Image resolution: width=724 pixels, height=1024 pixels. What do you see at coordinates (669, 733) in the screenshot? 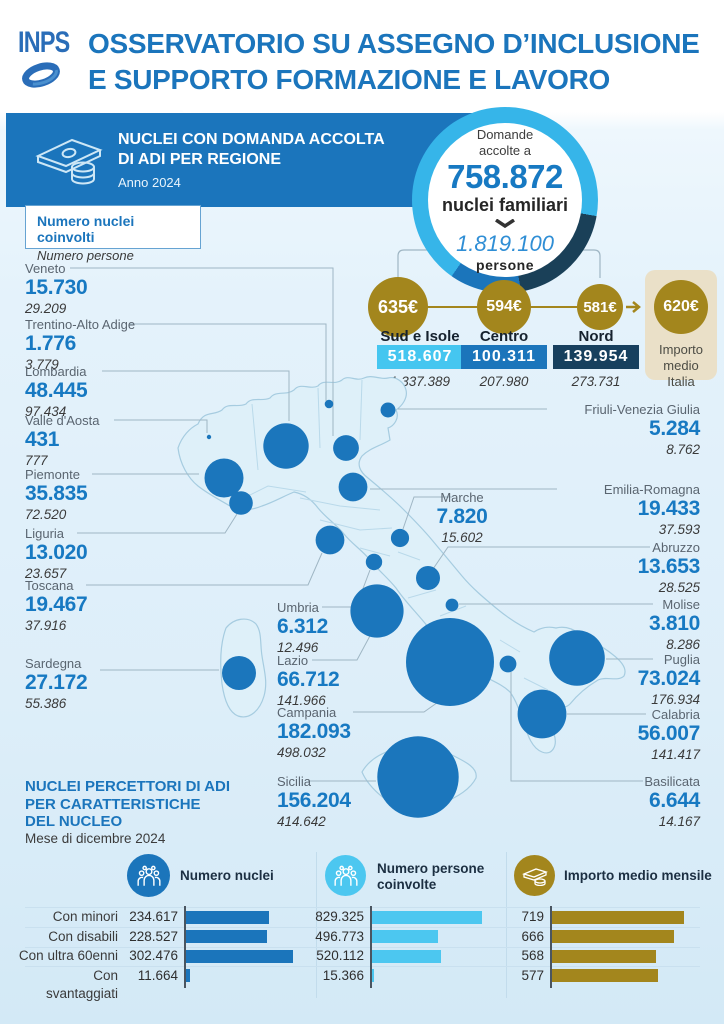
I see `region-nuclei: 56.007` at bounding box center [669, 733].